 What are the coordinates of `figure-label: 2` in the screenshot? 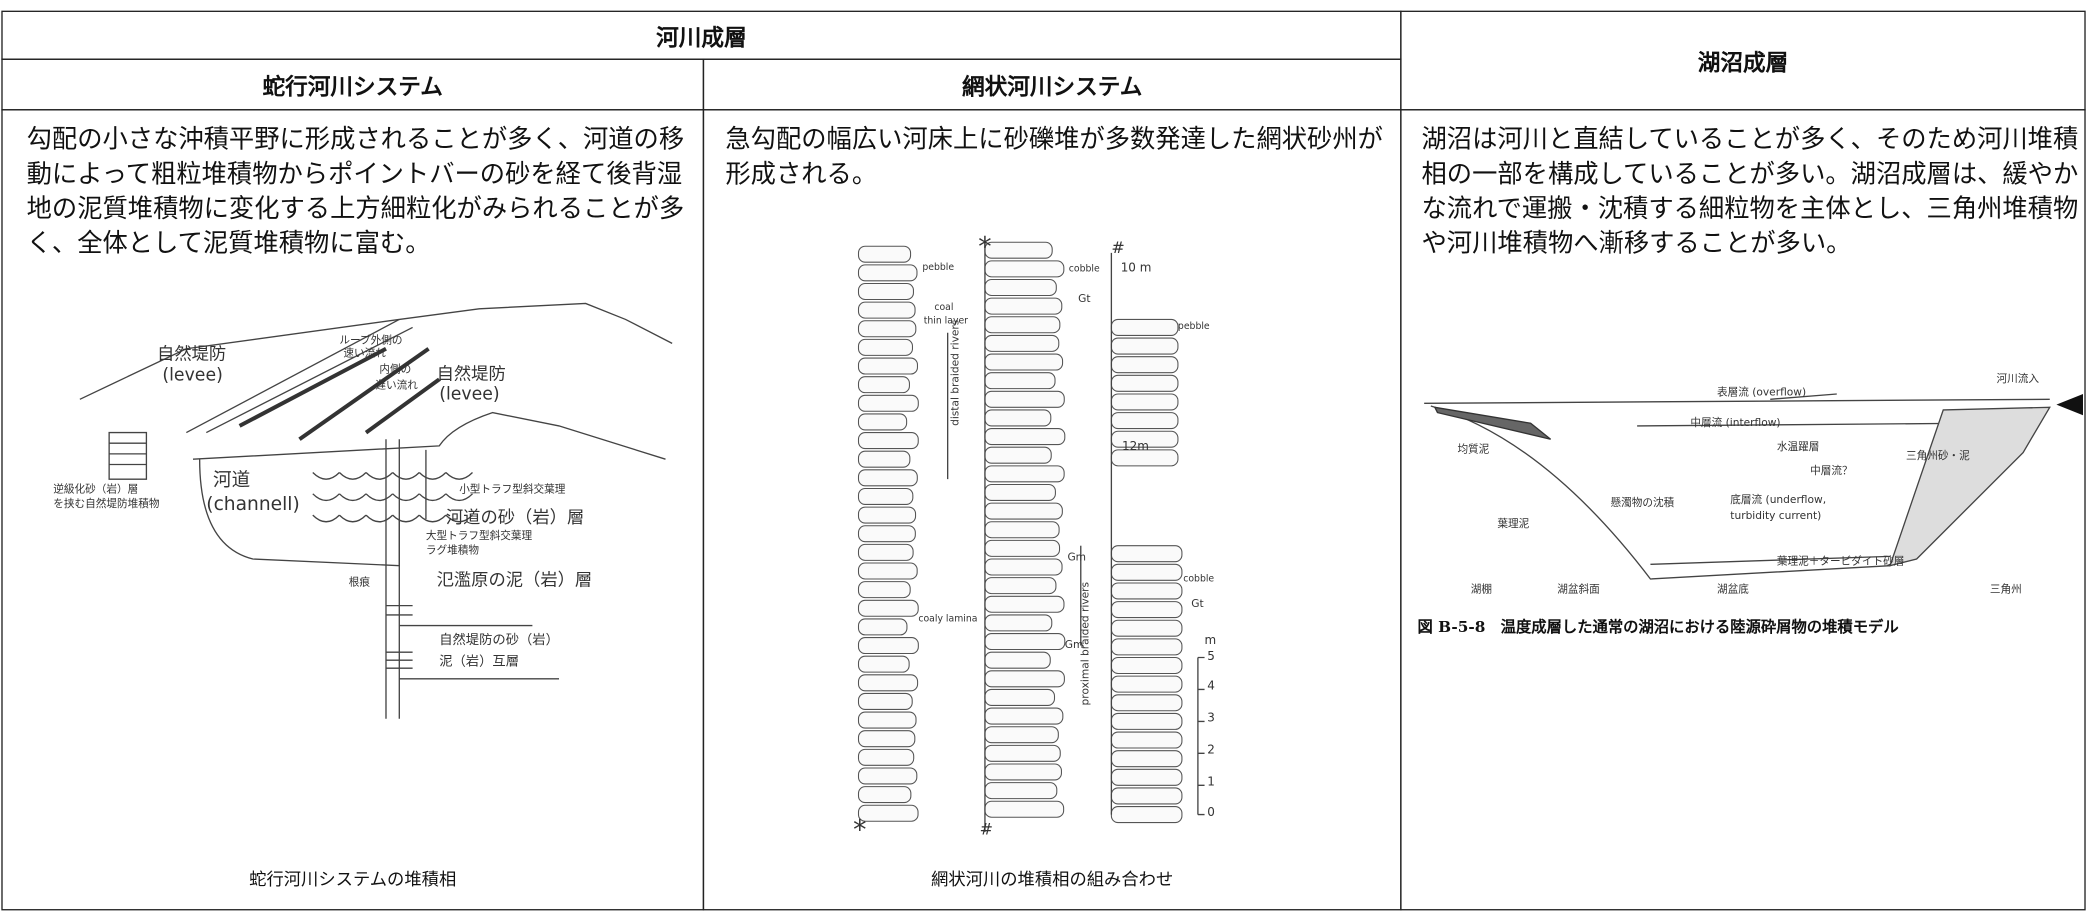 It's located at (1211, 749).